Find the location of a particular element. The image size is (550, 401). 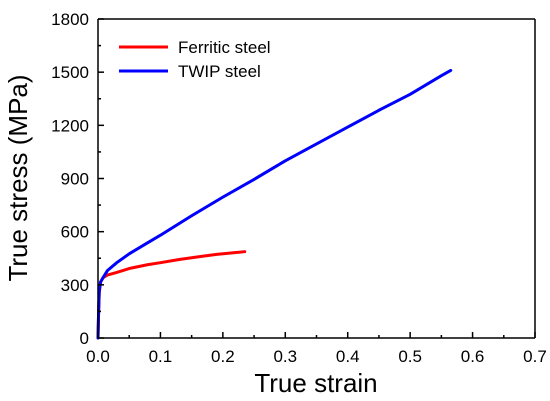

x-tick-label: 0.6 is located at coordinates (473, 356).